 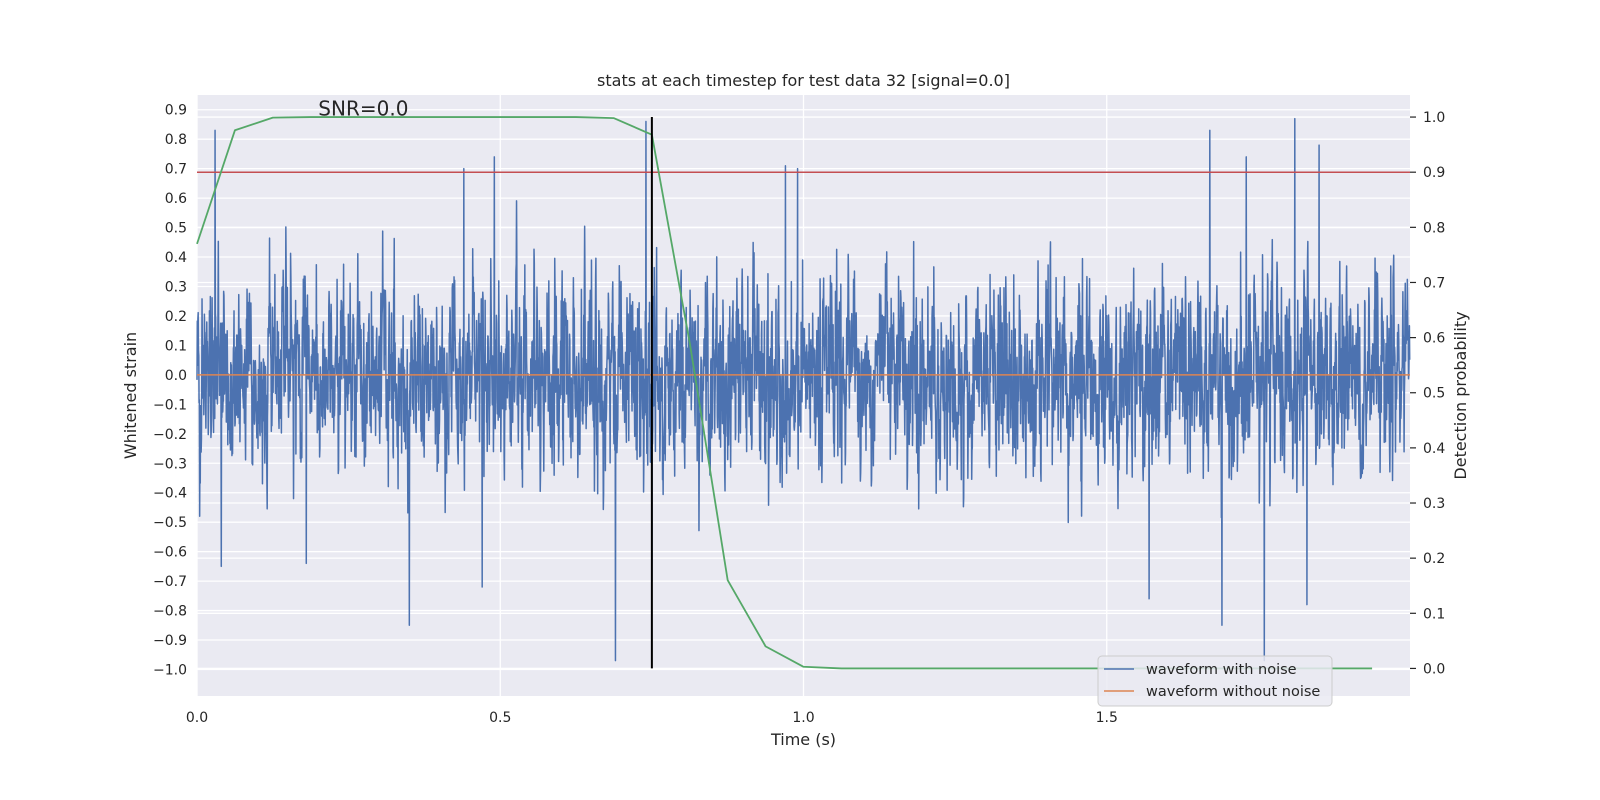 What do you see at coordinates (1434, 449) in the screenshot?
I see `y2-tick-label: 0.4` at bounding box center [1434, 449].